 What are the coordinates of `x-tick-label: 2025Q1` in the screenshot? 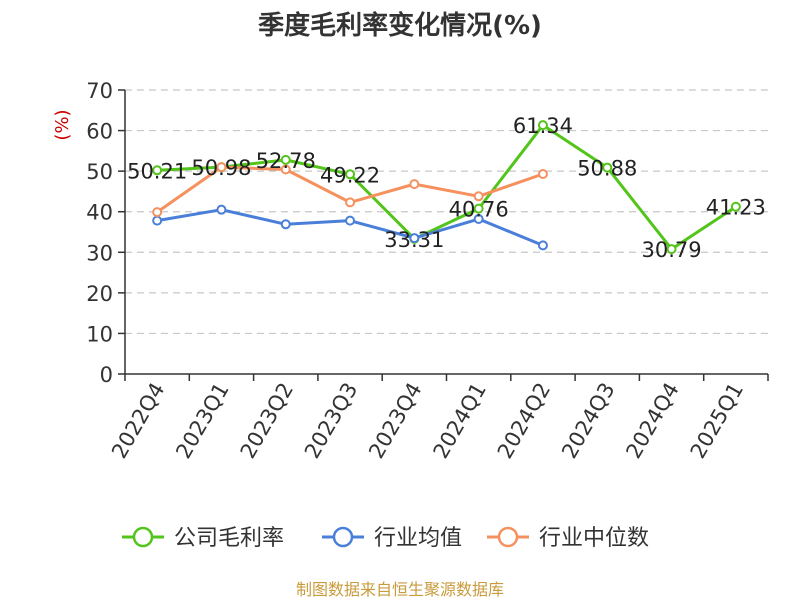 It's located at (717, 421).